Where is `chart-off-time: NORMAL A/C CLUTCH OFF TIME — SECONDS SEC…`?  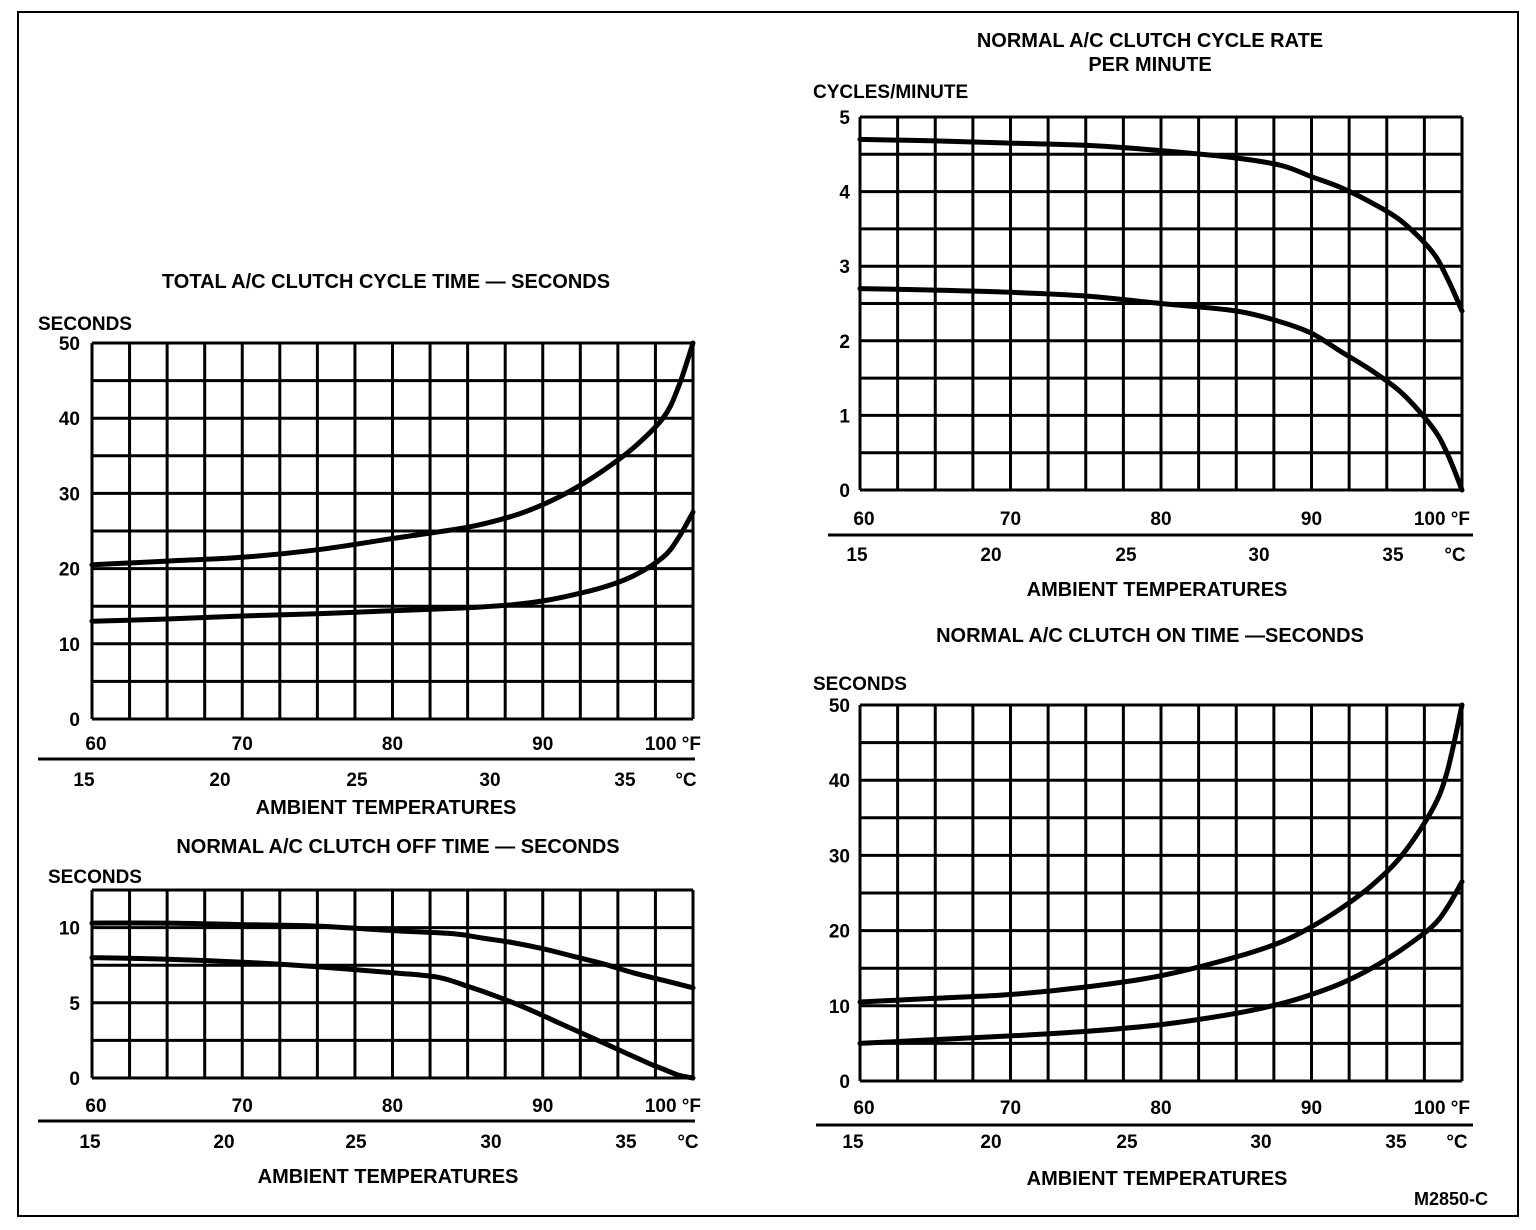 chart-off-time: NORMAL A/C CLUTCH OFF TIME — SECONDS SEC… is located at coordinates (369, 1012).